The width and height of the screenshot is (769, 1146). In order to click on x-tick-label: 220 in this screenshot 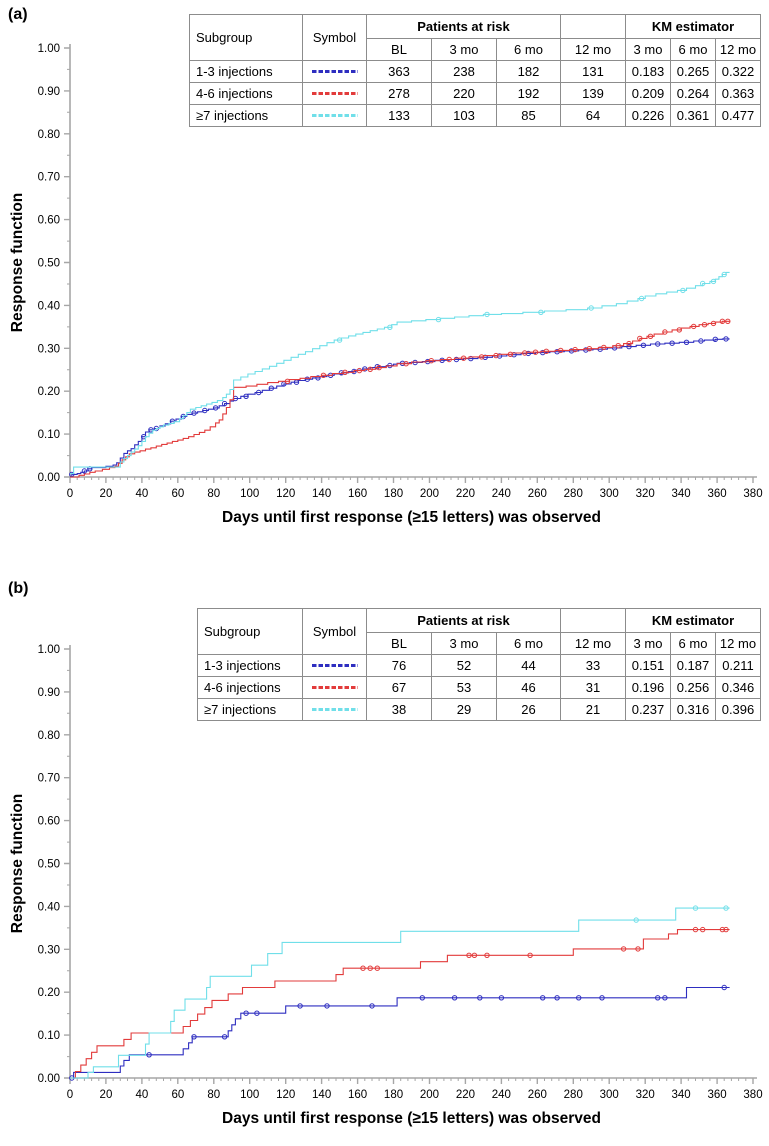, I will do `click(465, 494)`.